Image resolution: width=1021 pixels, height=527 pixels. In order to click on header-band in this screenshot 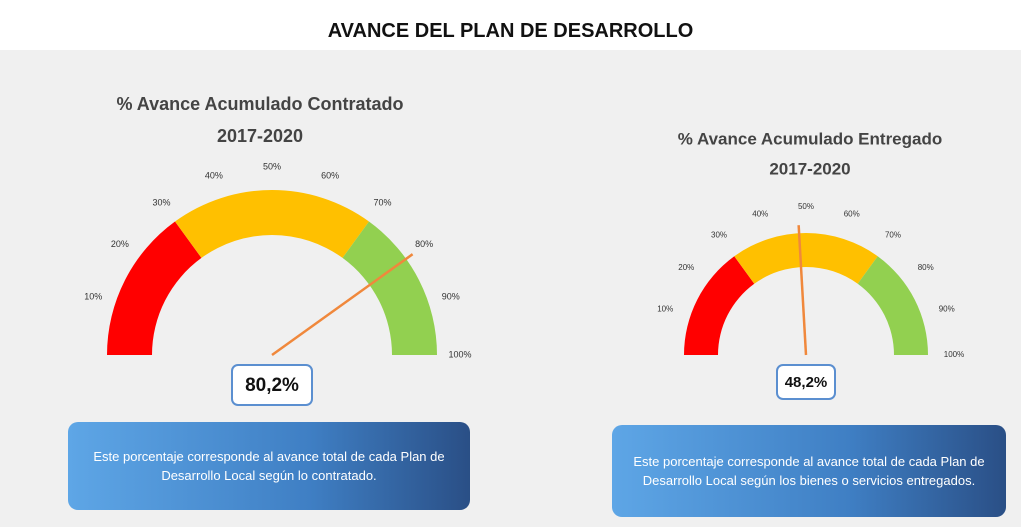, I will do `click(510, 25)`.